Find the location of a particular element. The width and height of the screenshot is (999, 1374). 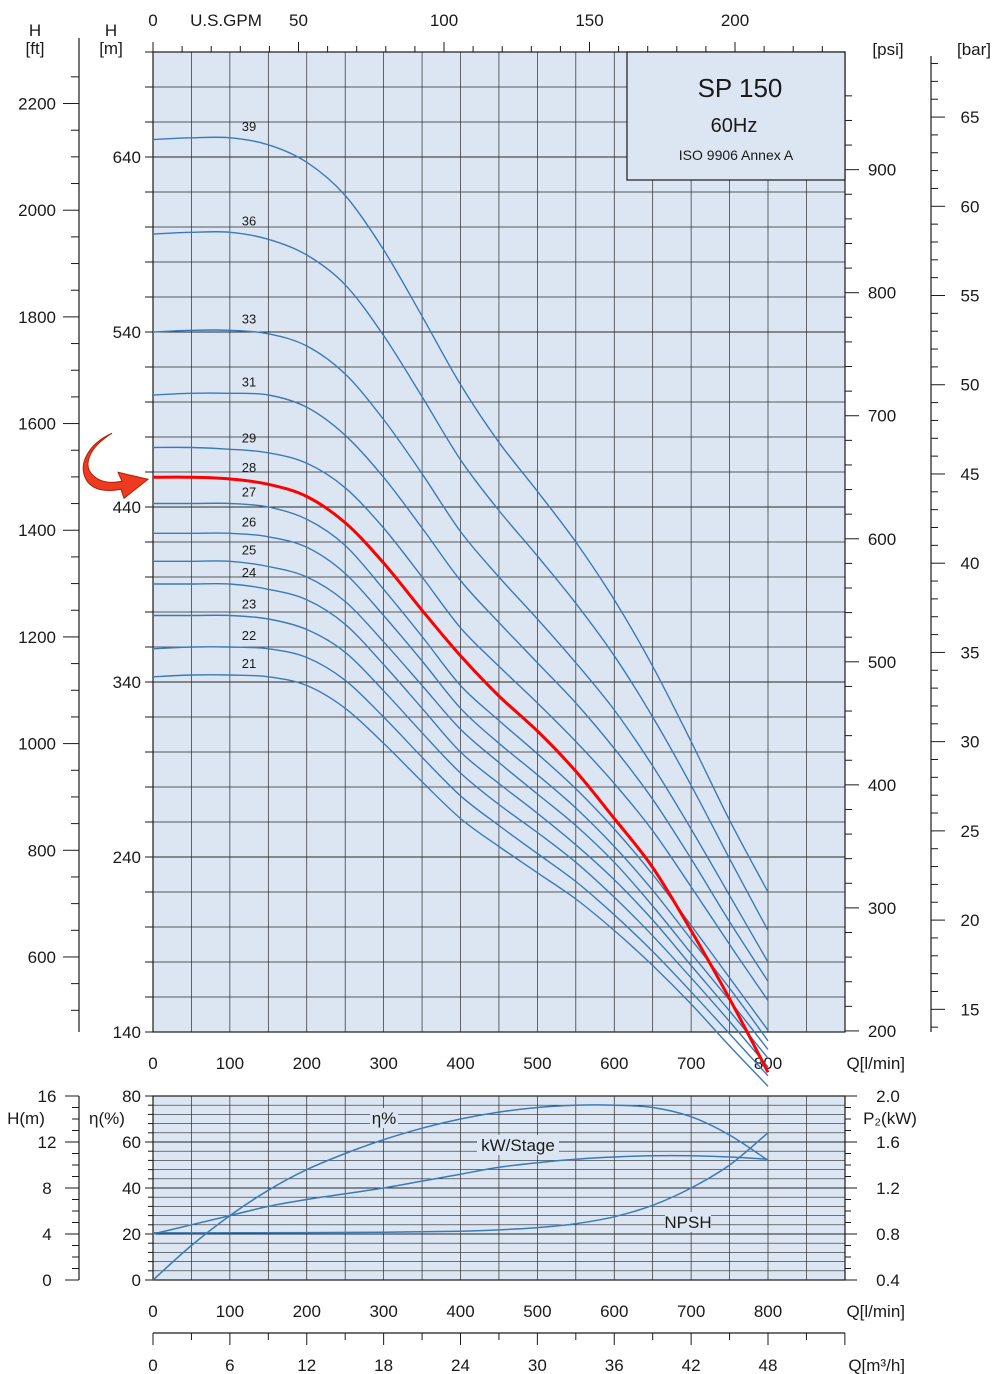

gpm-tick-label: 100 is located at coordinates (444, 20).